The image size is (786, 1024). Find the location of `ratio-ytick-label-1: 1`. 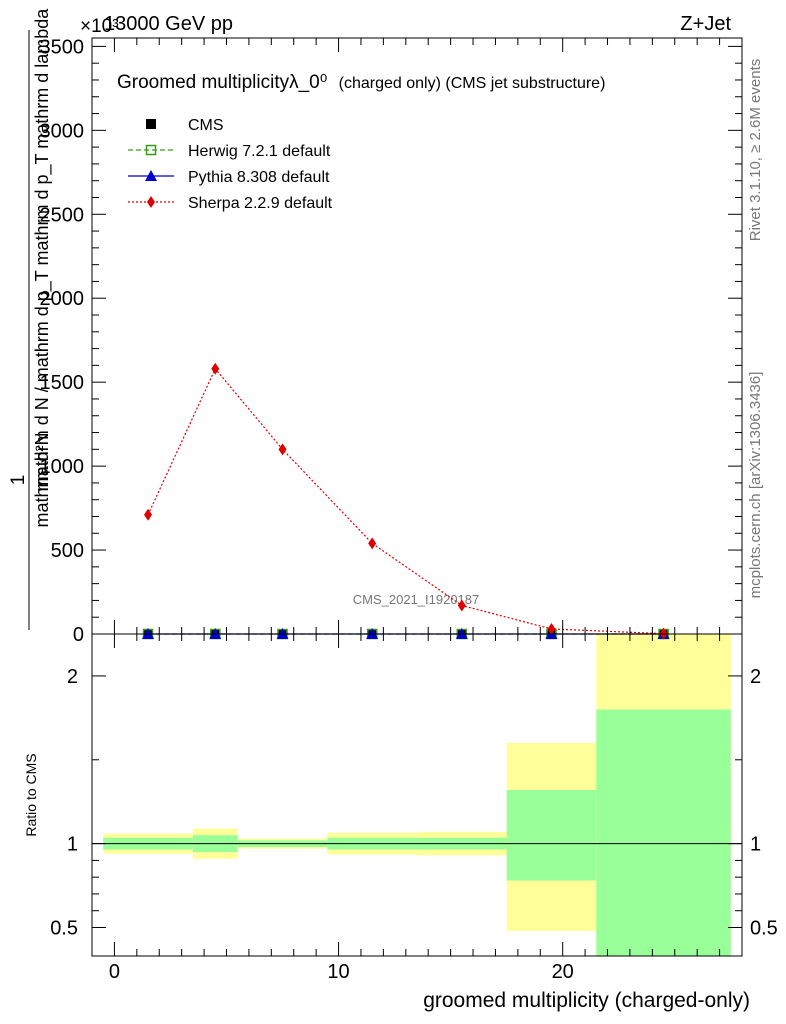

ratio-ytick-label-1: 1 is located at coordinates (72, 845).